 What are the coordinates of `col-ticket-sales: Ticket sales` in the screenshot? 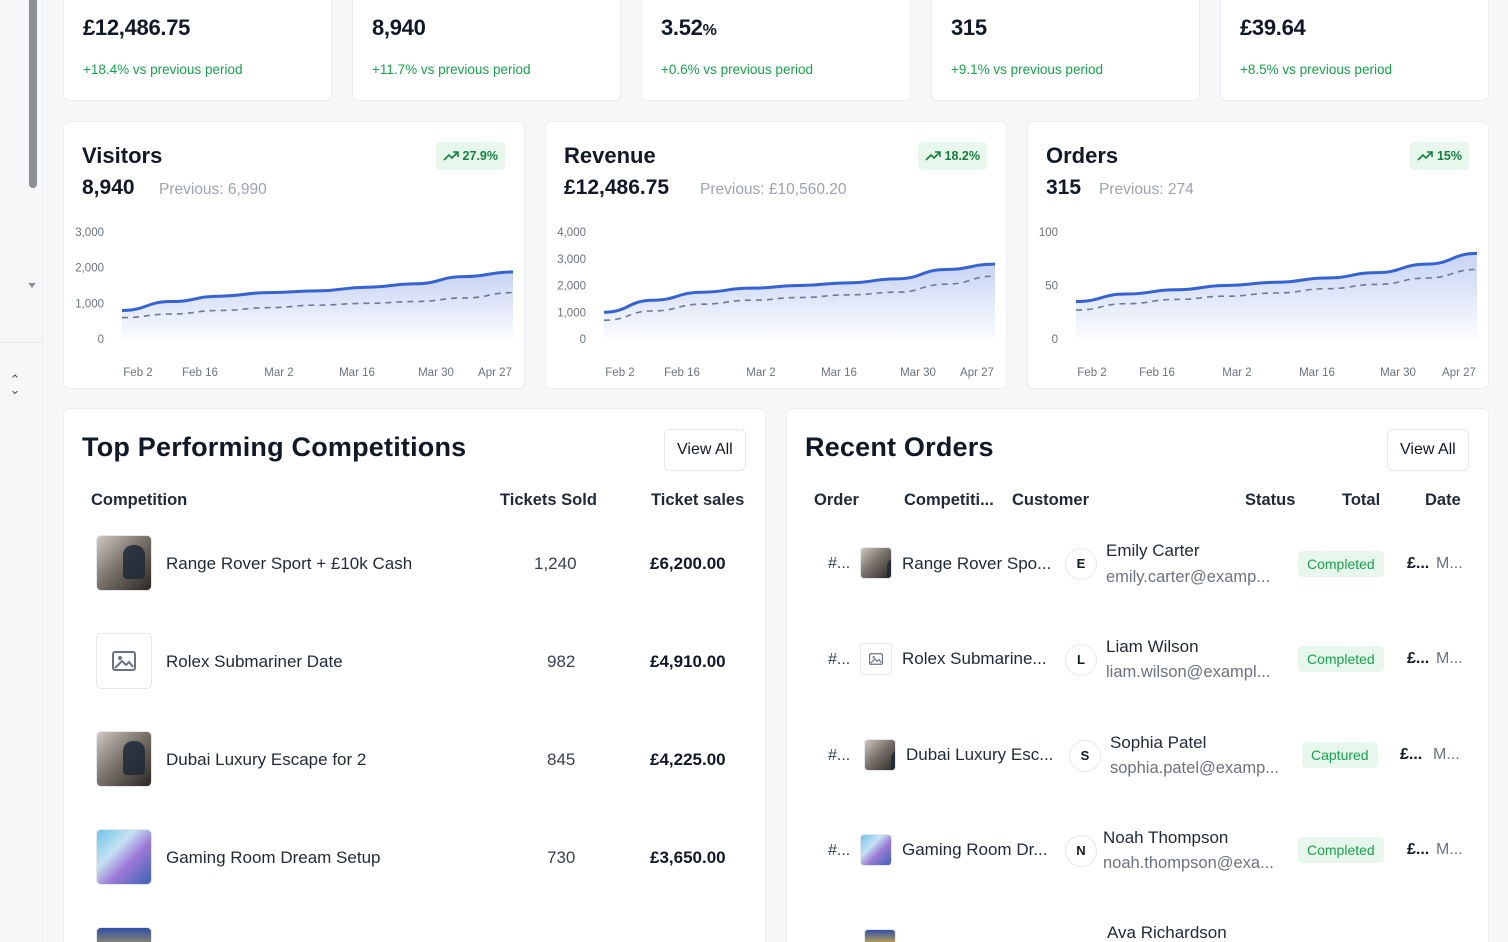 It's located at (698, 500).